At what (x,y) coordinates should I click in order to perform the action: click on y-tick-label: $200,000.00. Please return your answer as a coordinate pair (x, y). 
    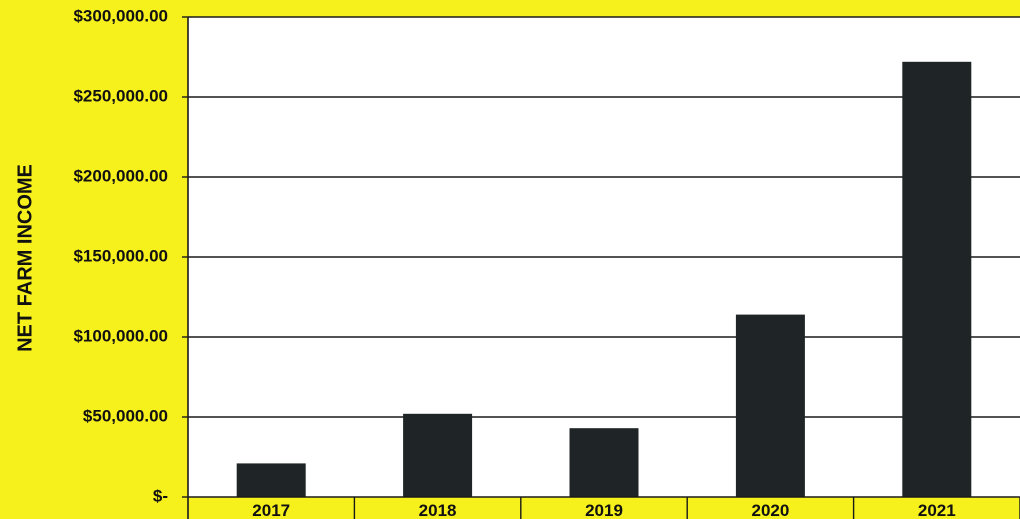
    Looking at the image, I should click on (120, 175).